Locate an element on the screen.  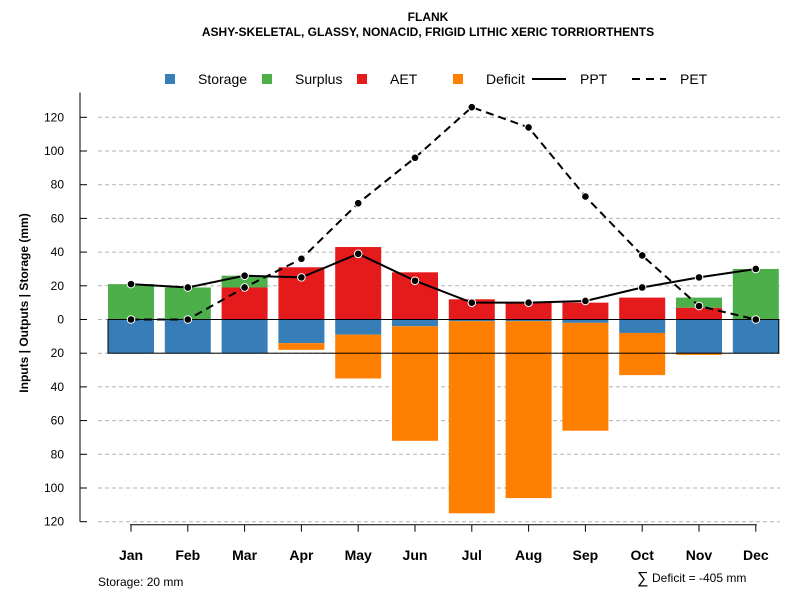
storage-capacity-box is located at coordinates (443, 336).